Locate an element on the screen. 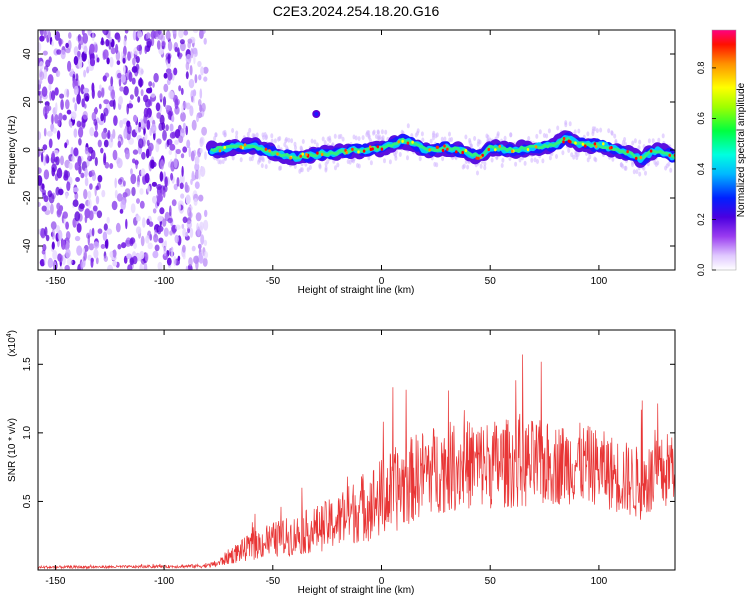 This screenshot has width=750, height=600. spectrogram-y-tick-label: -40 is located at coordinates (27, 245).